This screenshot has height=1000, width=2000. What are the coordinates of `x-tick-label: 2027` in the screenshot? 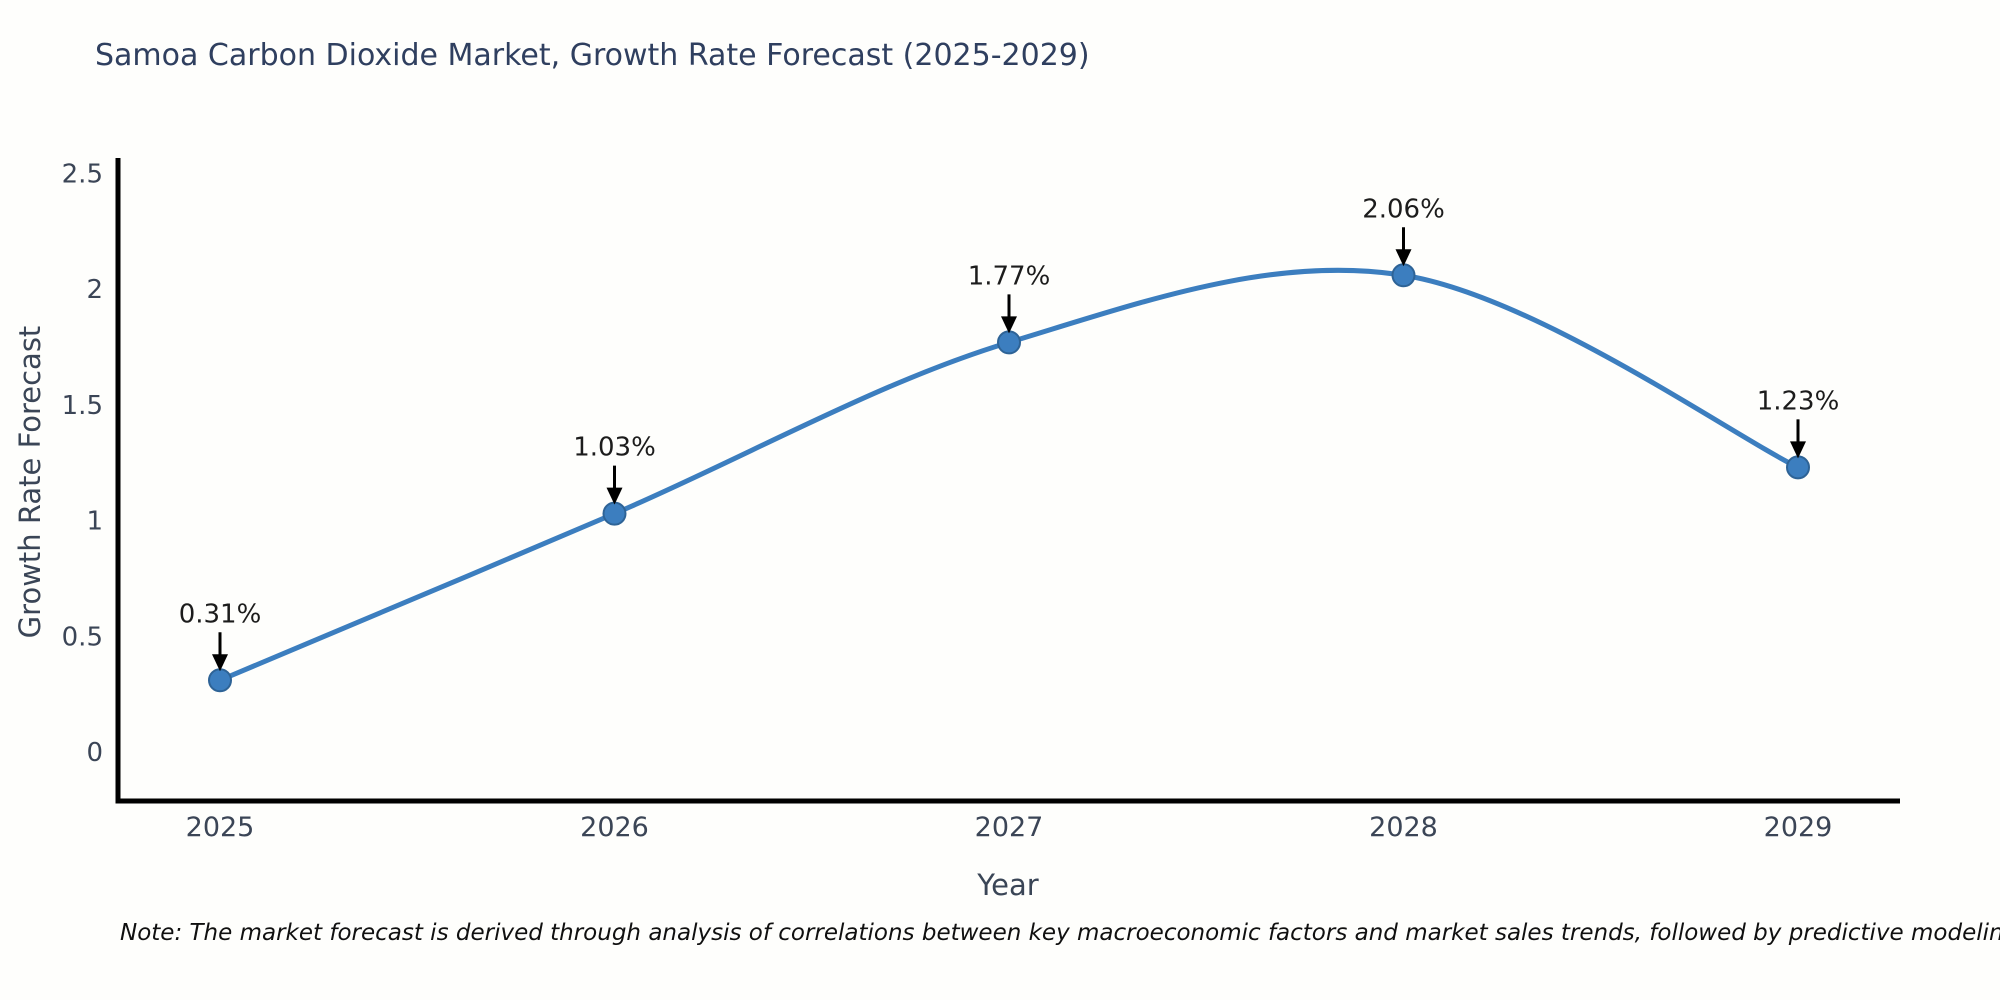 It's located at (1009, 827).